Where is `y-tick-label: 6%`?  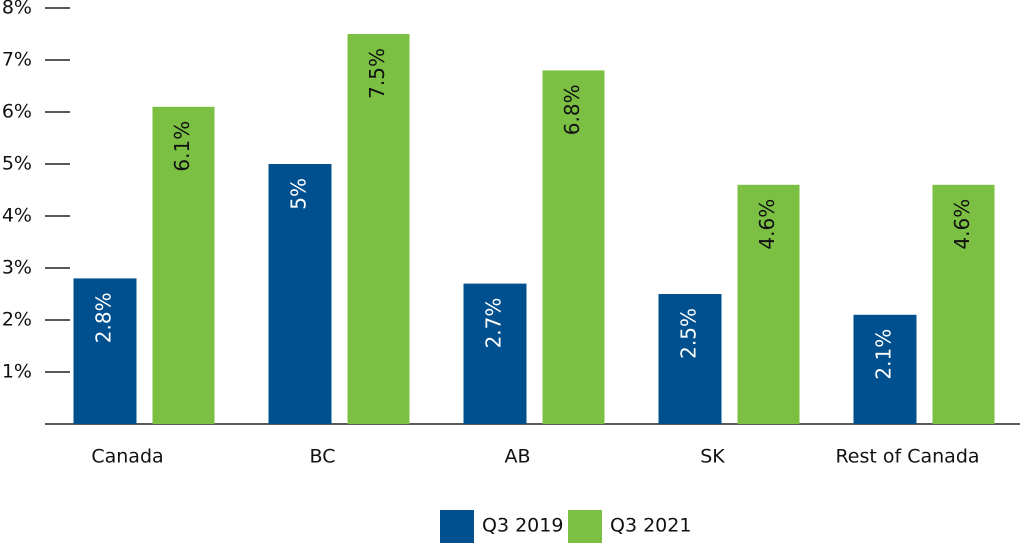
y-tick-label: 6% is located at coordinates (17, 112).